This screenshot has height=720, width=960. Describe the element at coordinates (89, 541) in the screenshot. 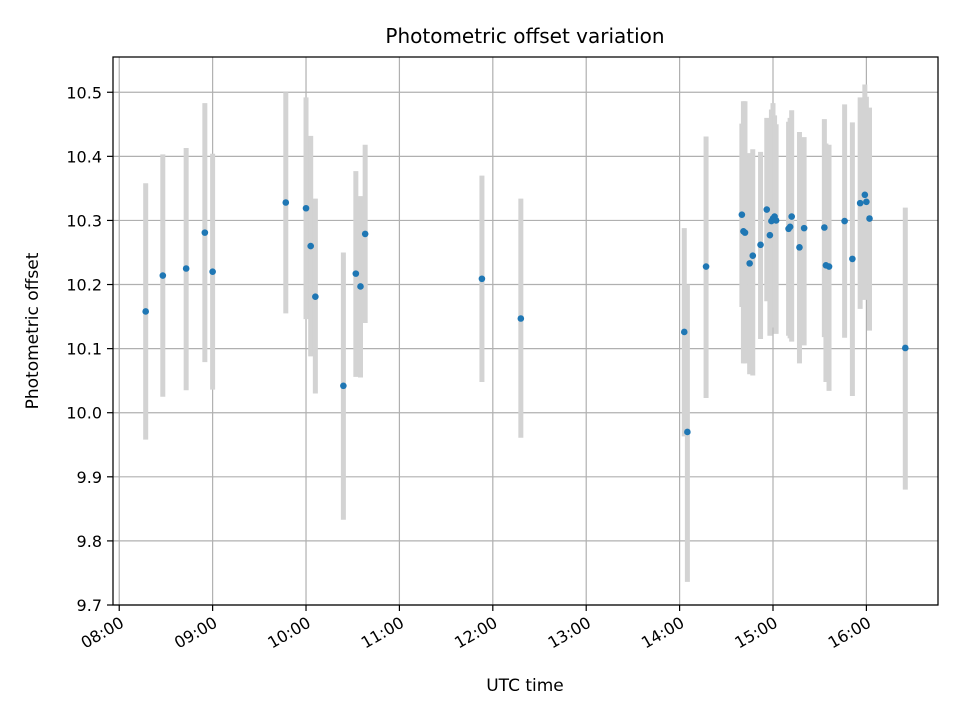

I see `y-tick-label: 9.8` at that location.